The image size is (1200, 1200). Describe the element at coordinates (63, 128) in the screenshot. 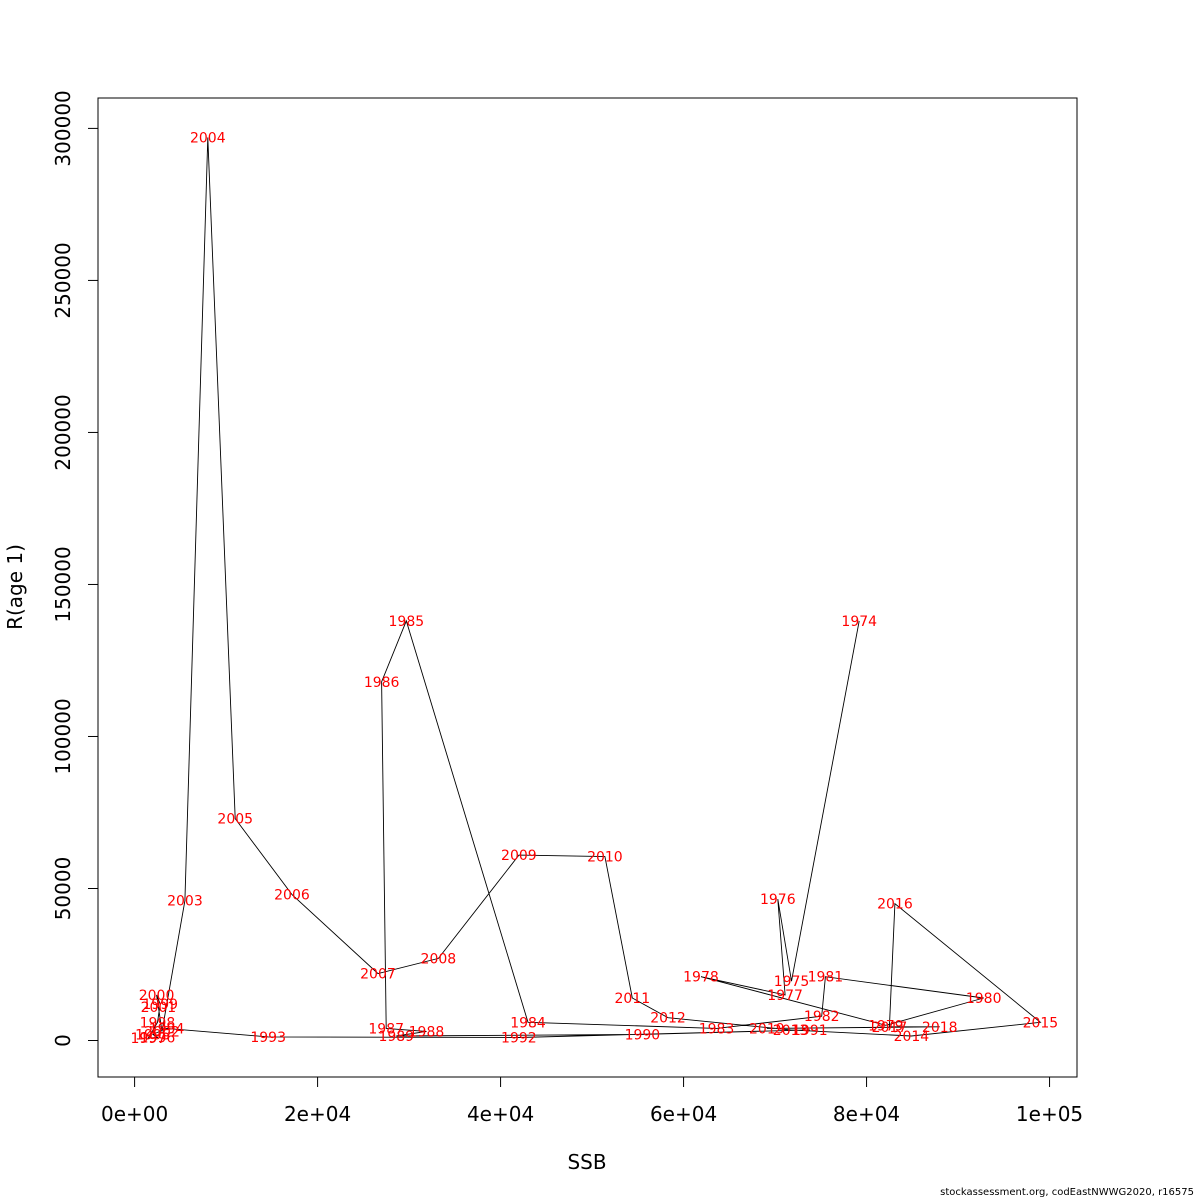

I see `y-tick-label: 300000` at that location.